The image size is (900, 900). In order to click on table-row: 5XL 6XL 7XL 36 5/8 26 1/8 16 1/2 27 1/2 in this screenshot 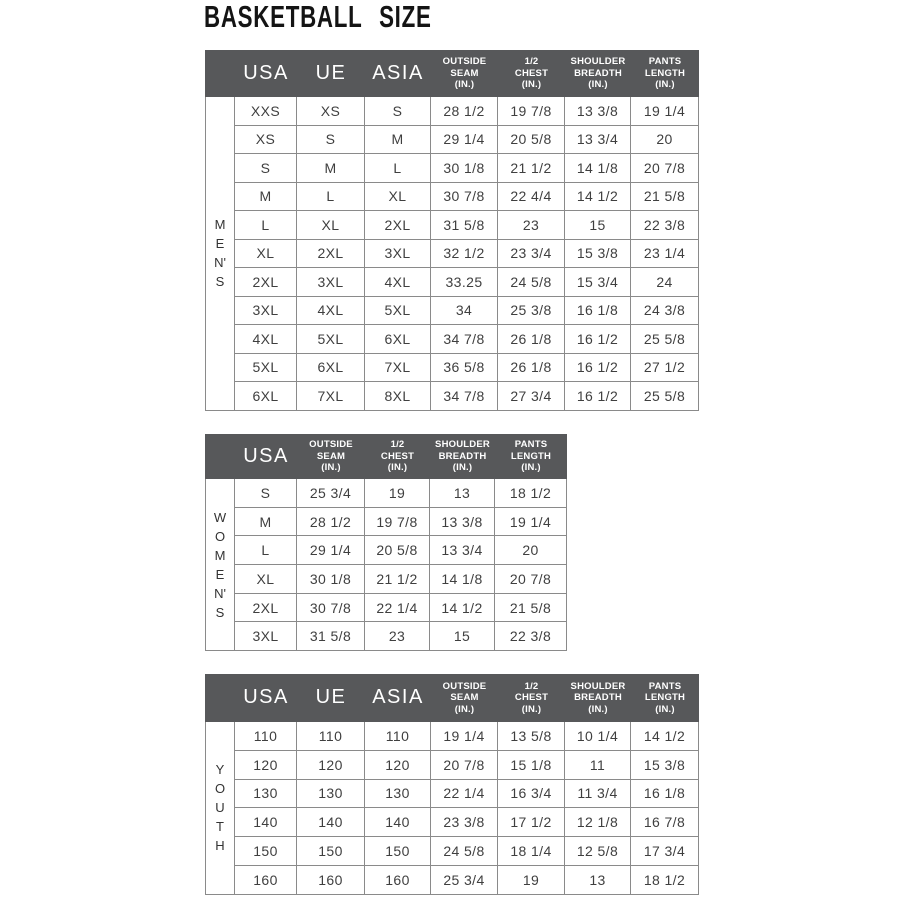, I will do `click(467, 367)`.